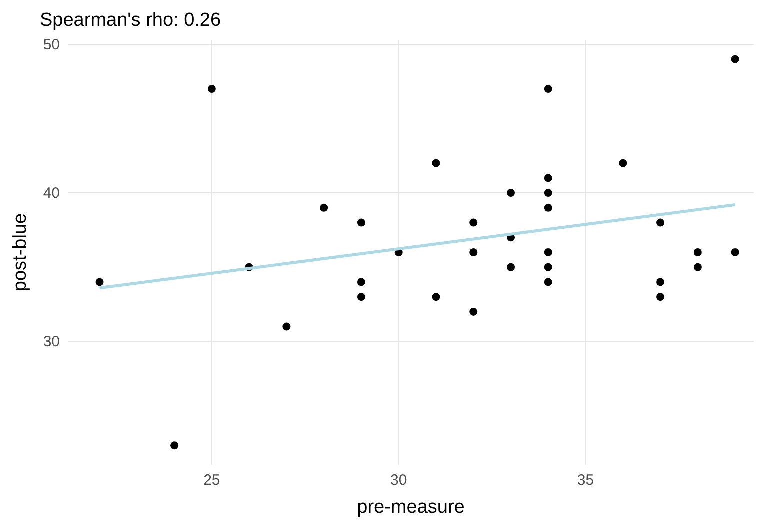  Describe the element at coordinates (51, 193) in the screenshot. I see `y-tick-label: 40` at that location.